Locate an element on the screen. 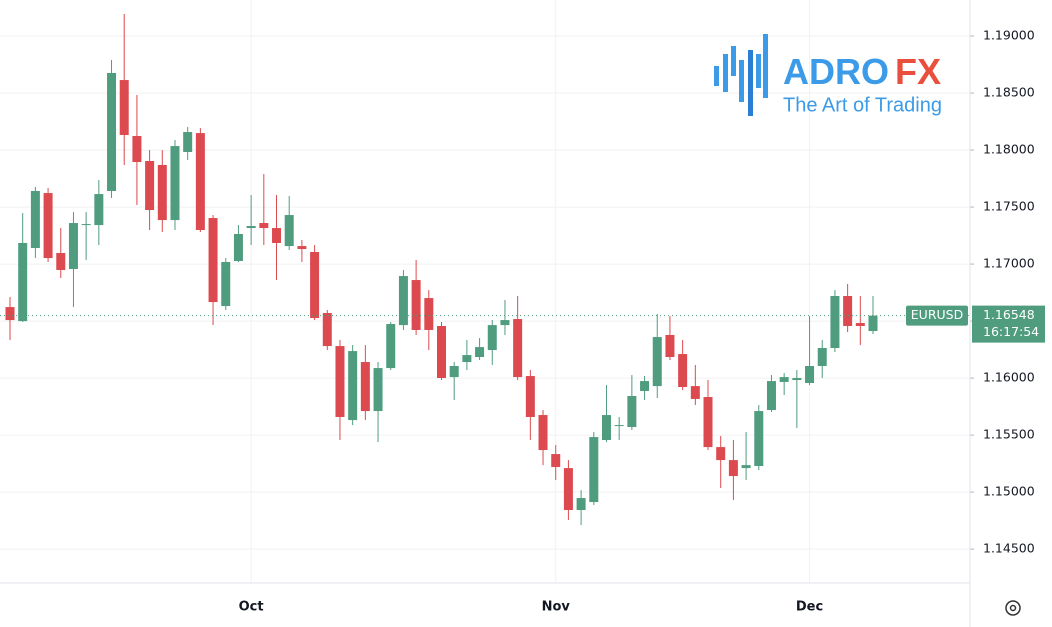 The height and width of the screenshot is (627, 1052). logo-name: ADRO FX is located at coordinates (862, 71).